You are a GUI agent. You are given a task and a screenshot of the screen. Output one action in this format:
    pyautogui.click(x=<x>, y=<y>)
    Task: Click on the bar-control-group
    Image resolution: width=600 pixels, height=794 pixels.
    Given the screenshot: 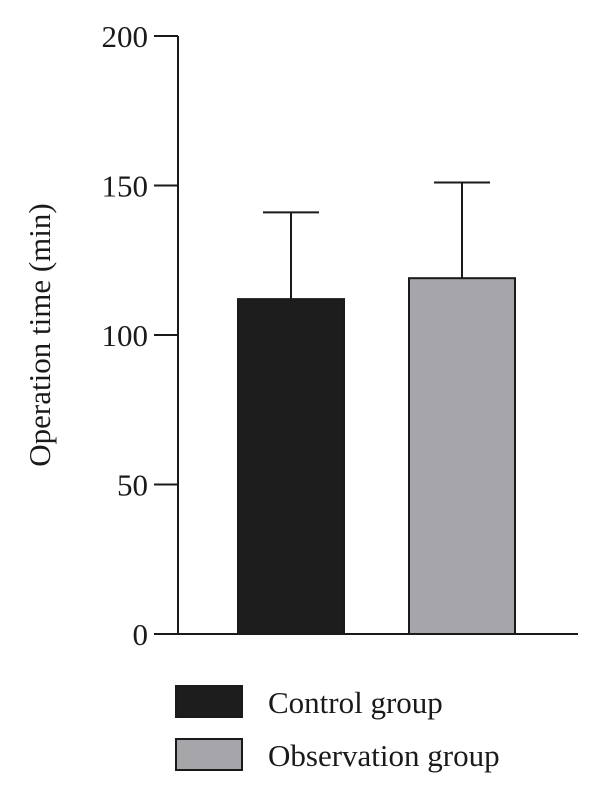 What is the action you would take?
    pyautogui.click(x=291, y=466)
    